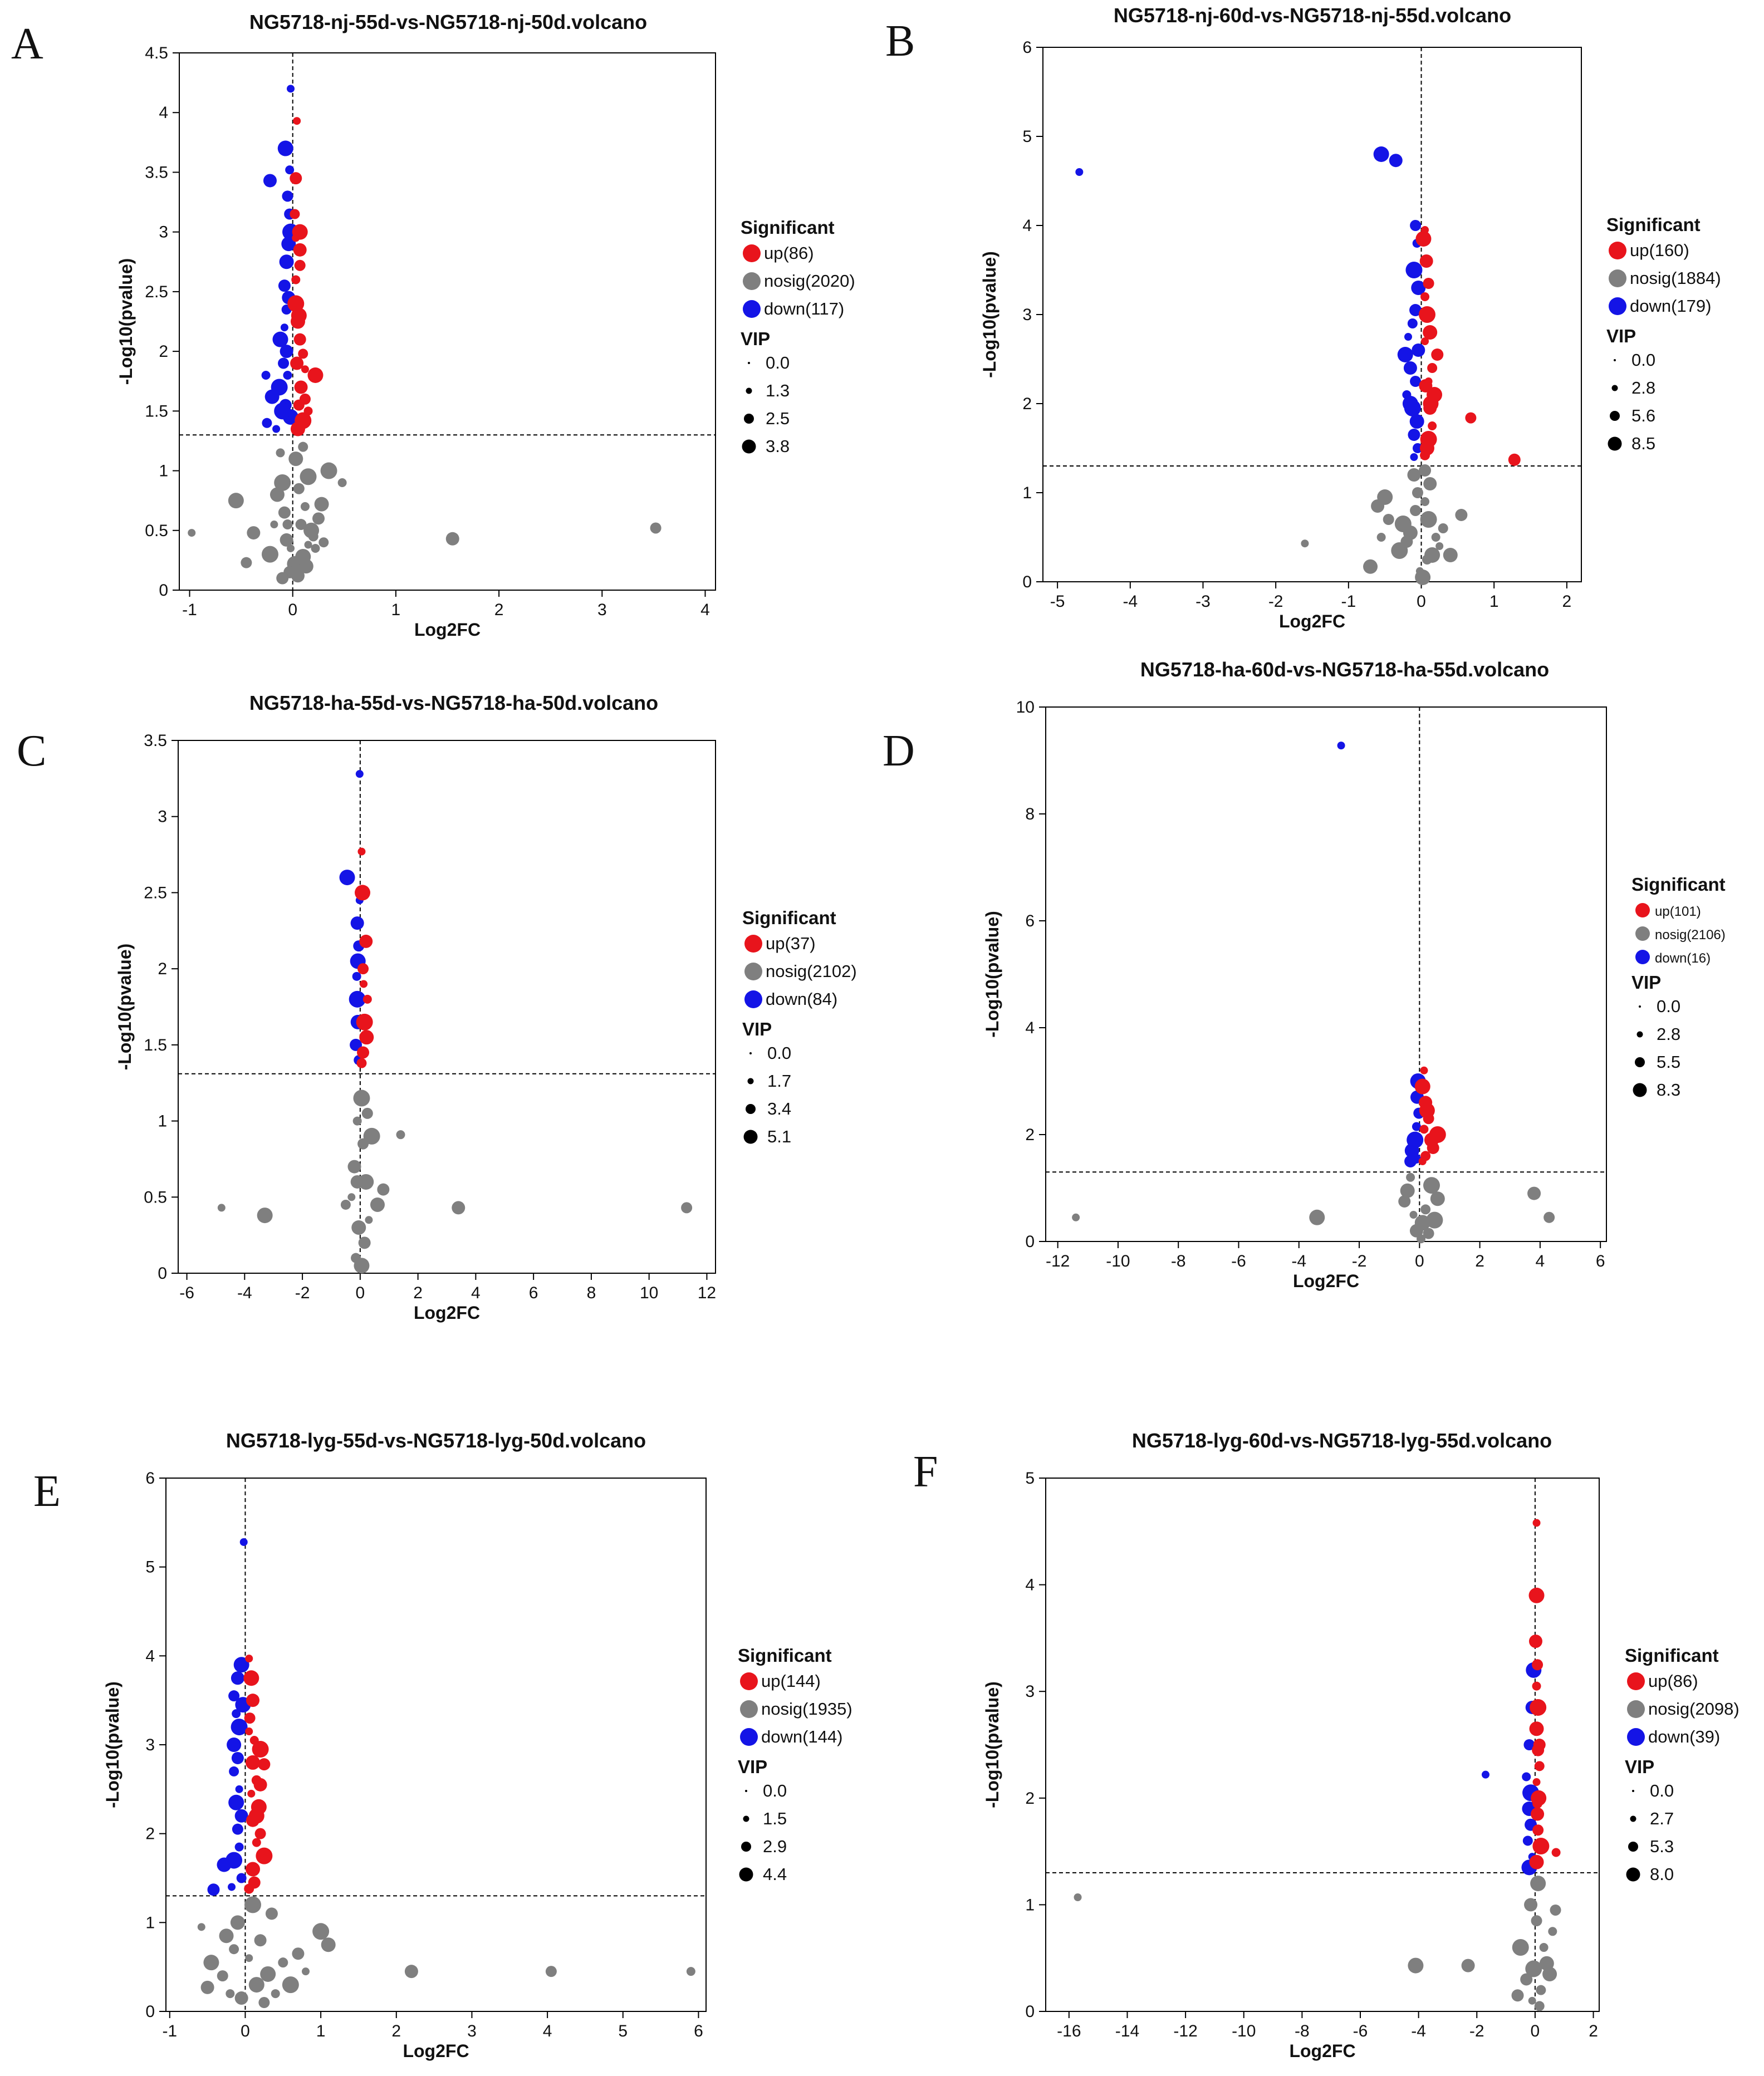 The height and width of the screenshot is (2076, 1764). Describe the element at coordinates (755, 338) in the screenshot. I see `legend-vip-title: VIP` at that location.